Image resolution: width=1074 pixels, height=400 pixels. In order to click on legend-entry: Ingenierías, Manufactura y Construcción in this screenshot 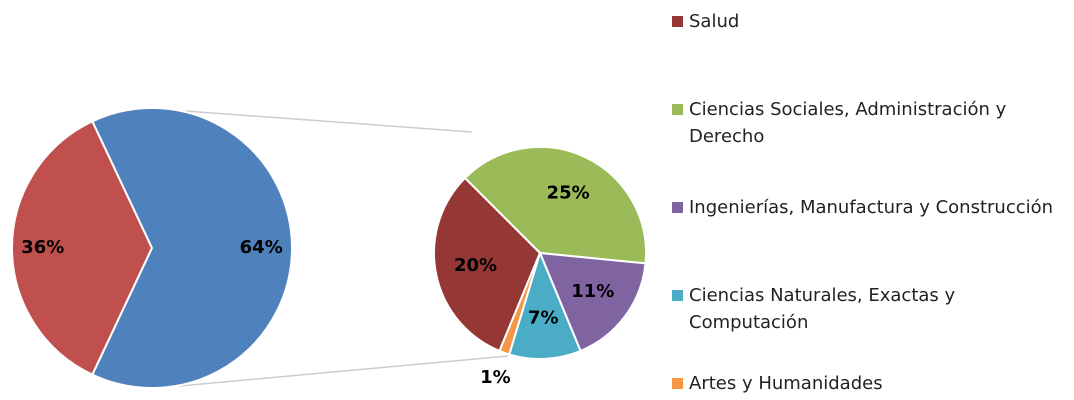, I will do `click(868, 207)`.